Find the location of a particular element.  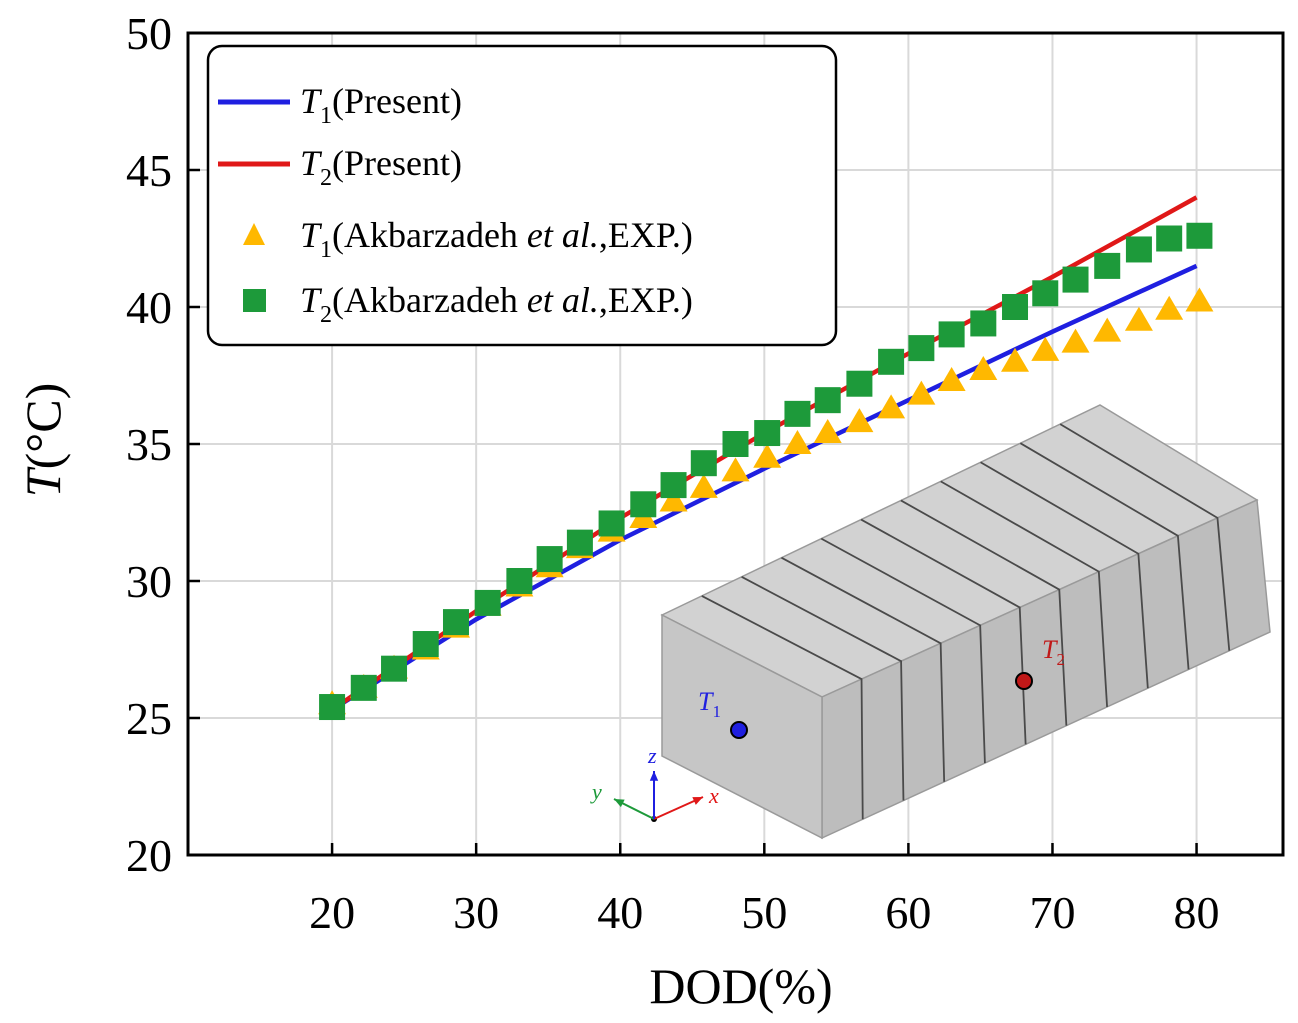

triad-label-z: z is located at coordinates (652, 755).